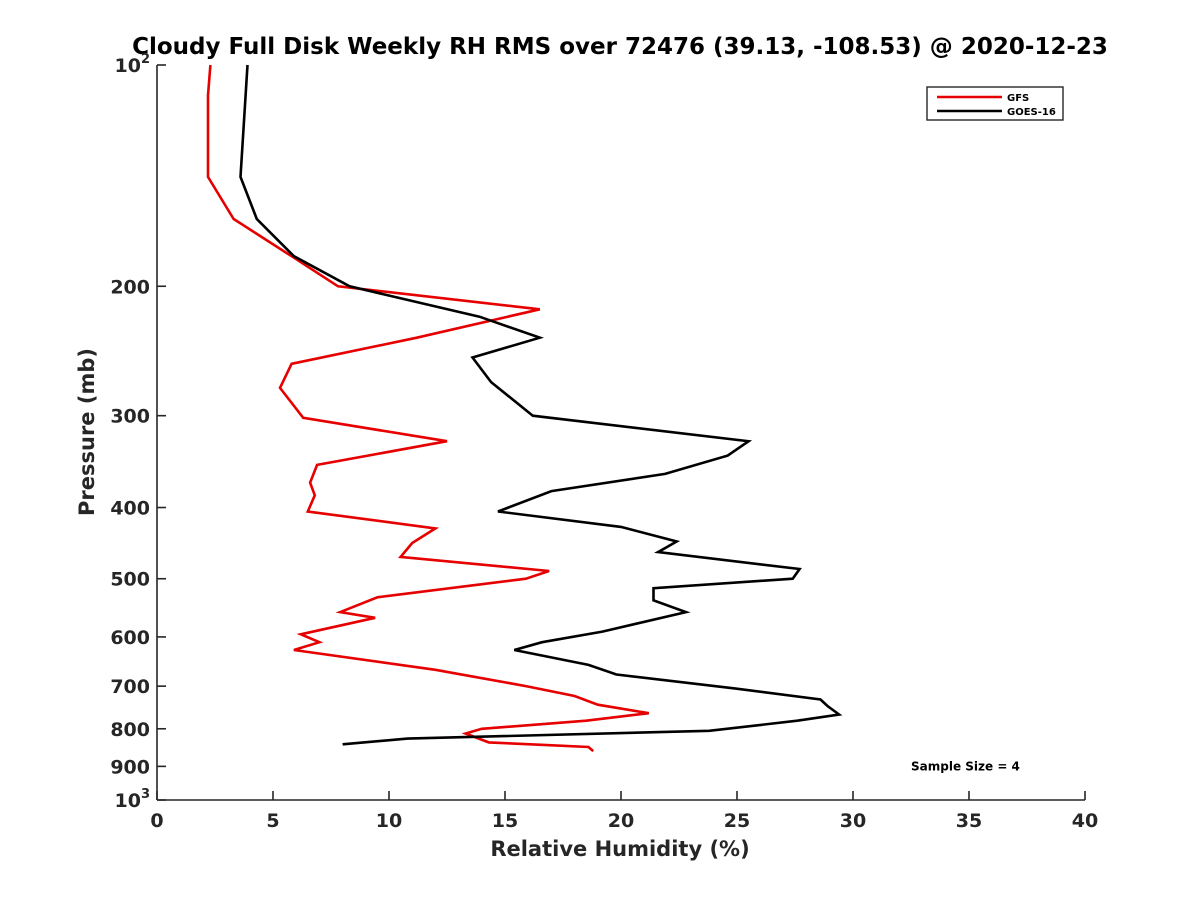  What do you see at coordinates (1018, 98) in the screenshot?
I see `legend-label-gfs: GFS` at bounding box center [1018, 98].